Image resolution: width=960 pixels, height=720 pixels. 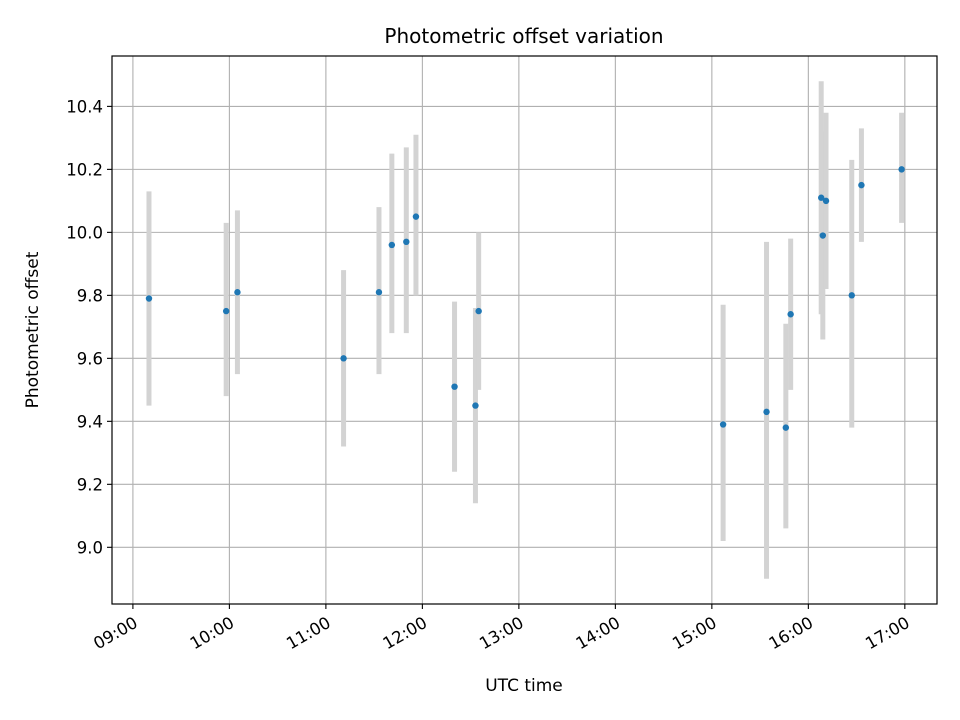 I want to click on y-tick-label: 9.2, so click(x=90, y=484).